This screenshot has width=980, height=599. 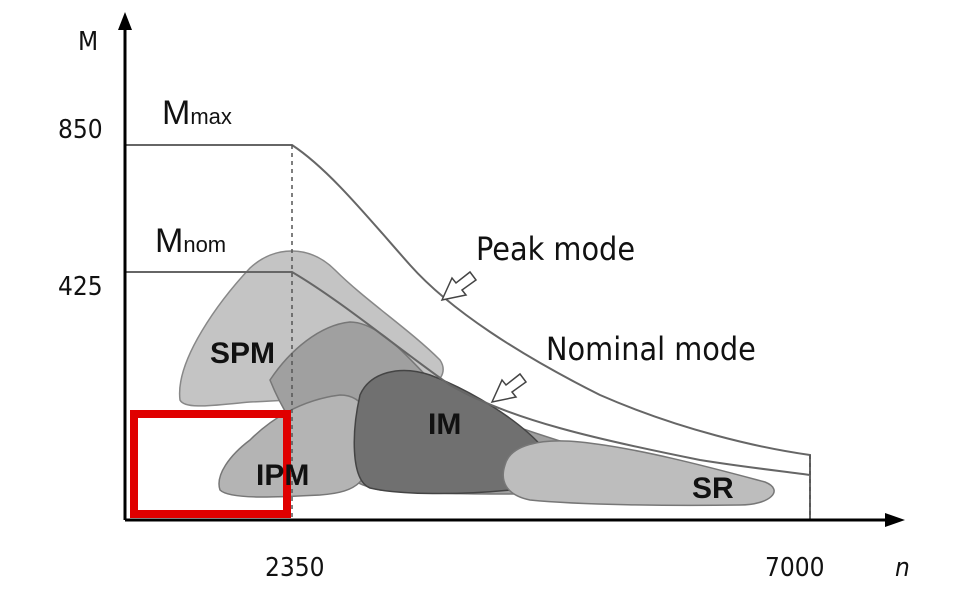 What do you see at coordinates (282, 475) in the screenshot?
I see `region-label: IPM` at bounding box center [282, 475].